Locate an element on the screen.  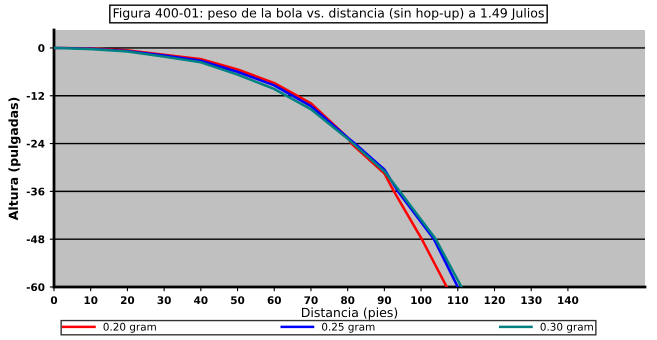
y-tick-label: 0 is located at coordinates (41, 48).